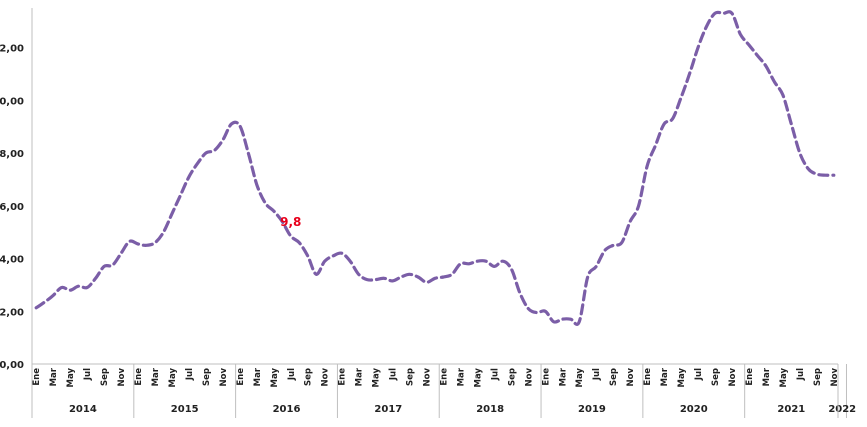 This screenshot has width=867, height=427. I want to click on year-label: 2015, so click(185, 409).